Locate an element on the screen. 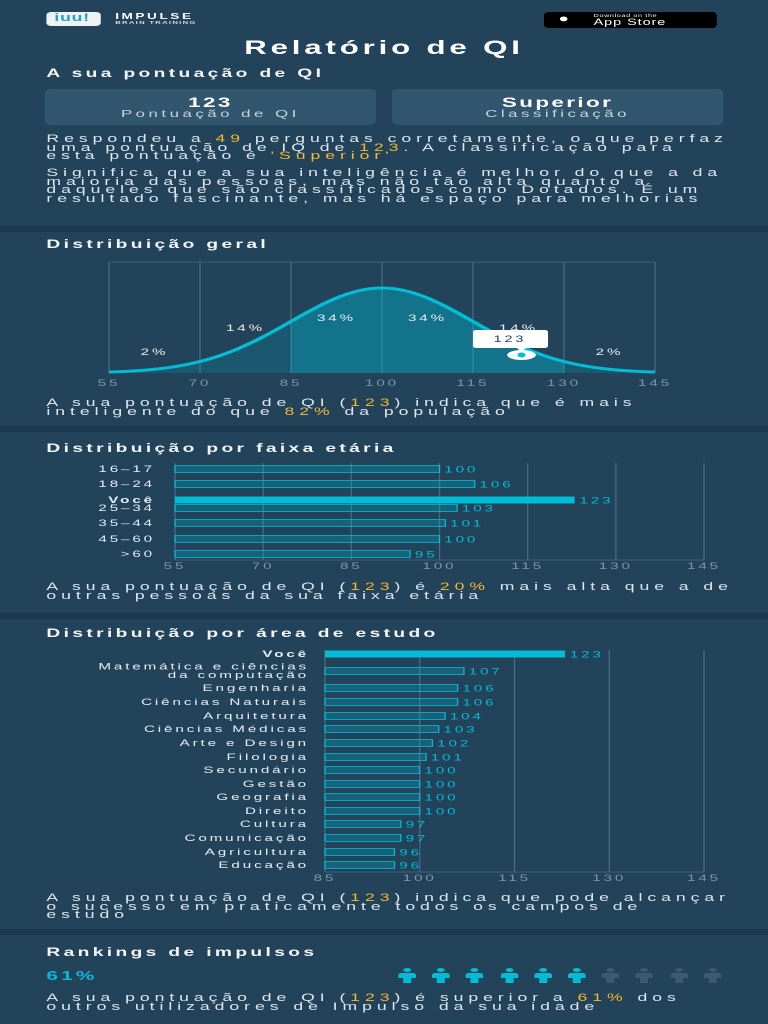 The image size is (768, 1024). highlight-value: 'Superior' is located at coordinates (332, 156).